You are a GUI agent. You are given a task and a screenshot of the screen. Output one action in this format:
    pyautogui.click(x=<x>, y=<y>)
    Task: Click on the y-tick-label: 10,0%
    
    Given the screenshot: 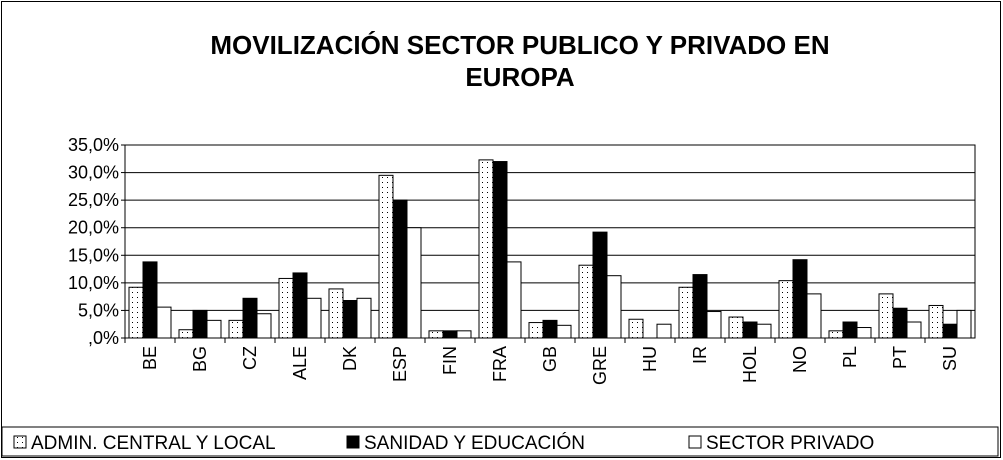 What is the action you would take?
    pyautogui.click(x=93, y=283)
    